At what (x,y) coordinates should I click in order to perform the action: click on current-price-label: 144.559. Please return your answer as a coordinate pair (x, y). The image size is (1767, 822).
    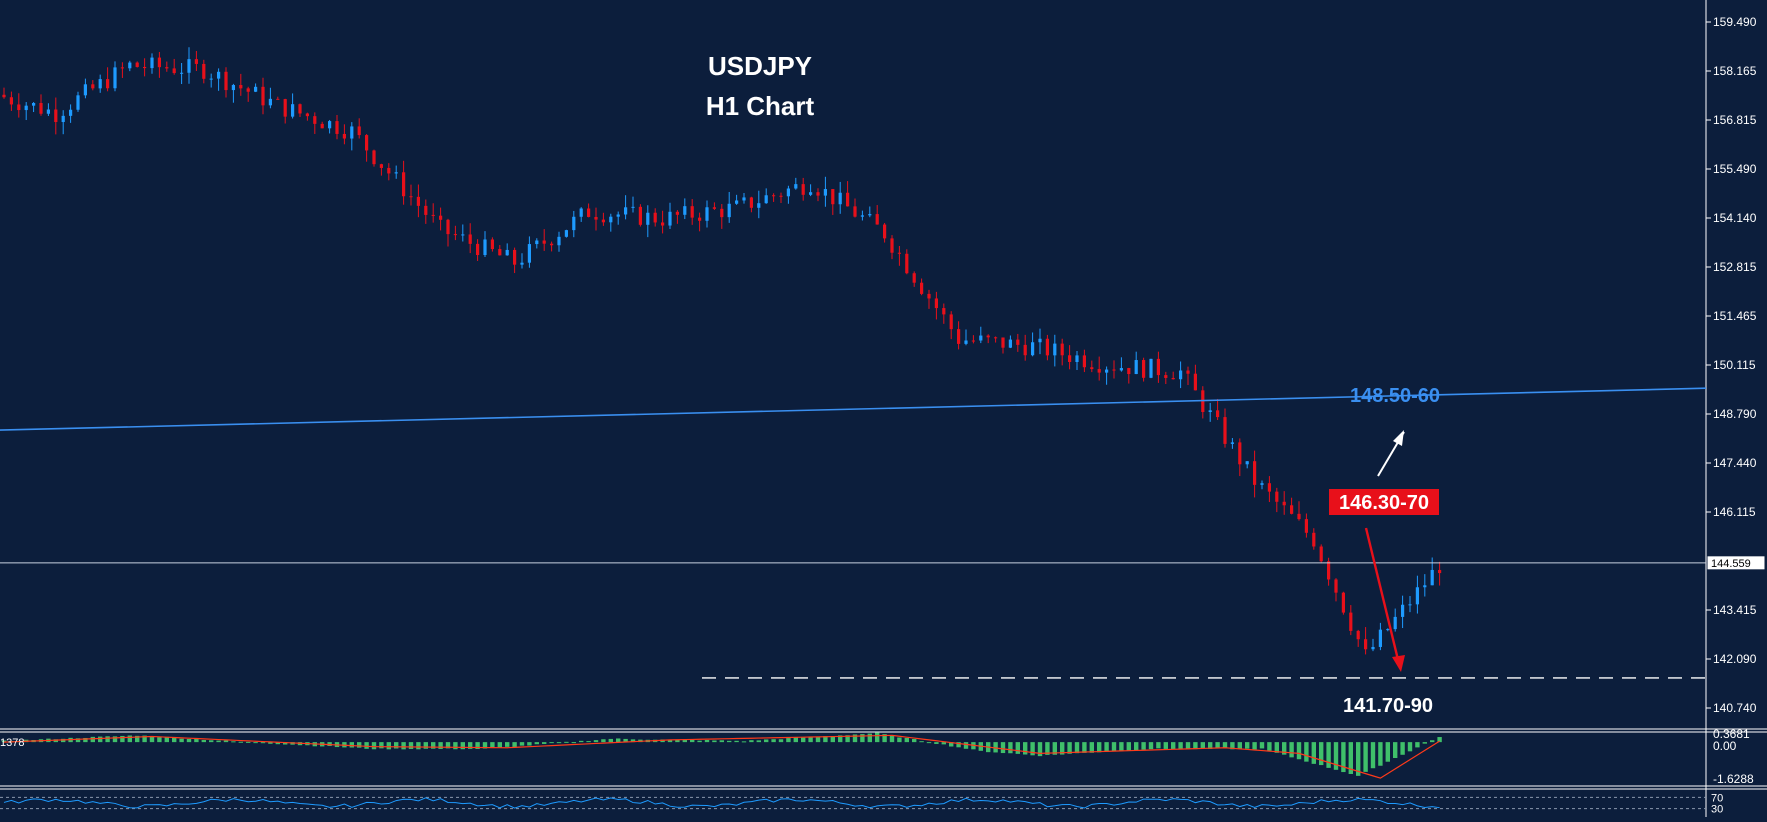
    Looking at the image, I should click on (1731, 564).